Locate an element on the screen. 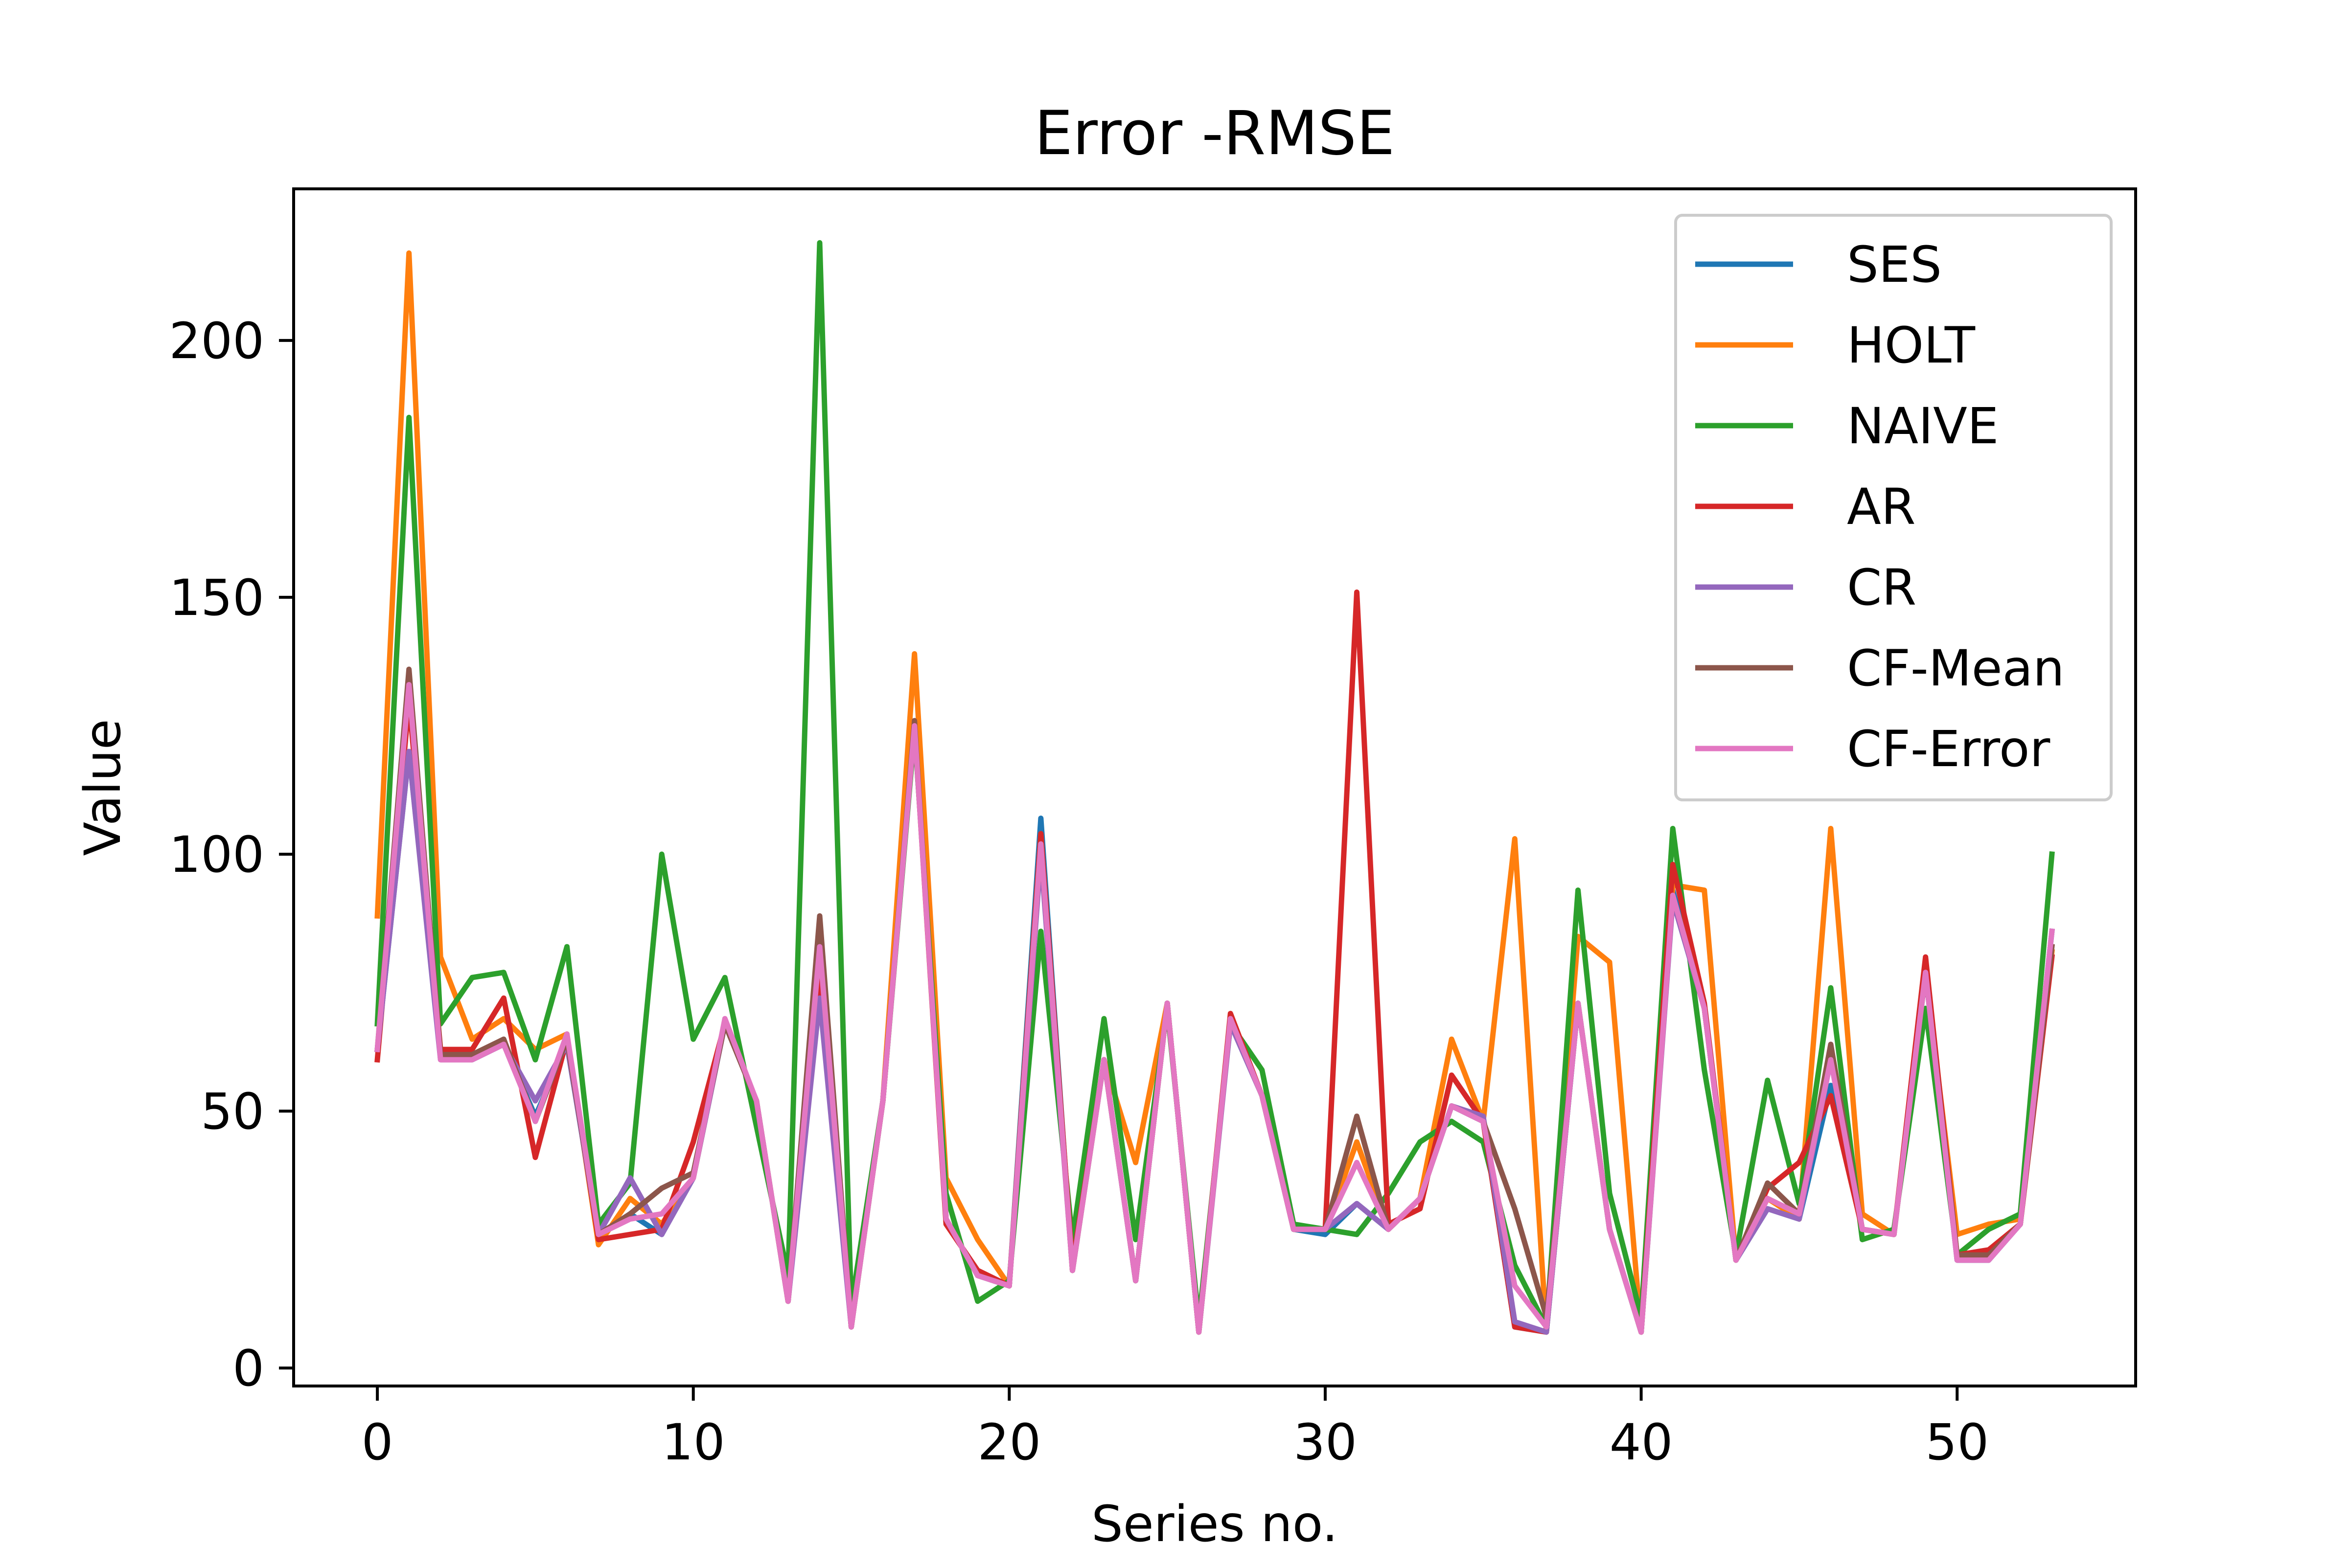 This screenshot has height=1568, width=2349. x-tick-label: 0 is located at coordinates (378, 1443).